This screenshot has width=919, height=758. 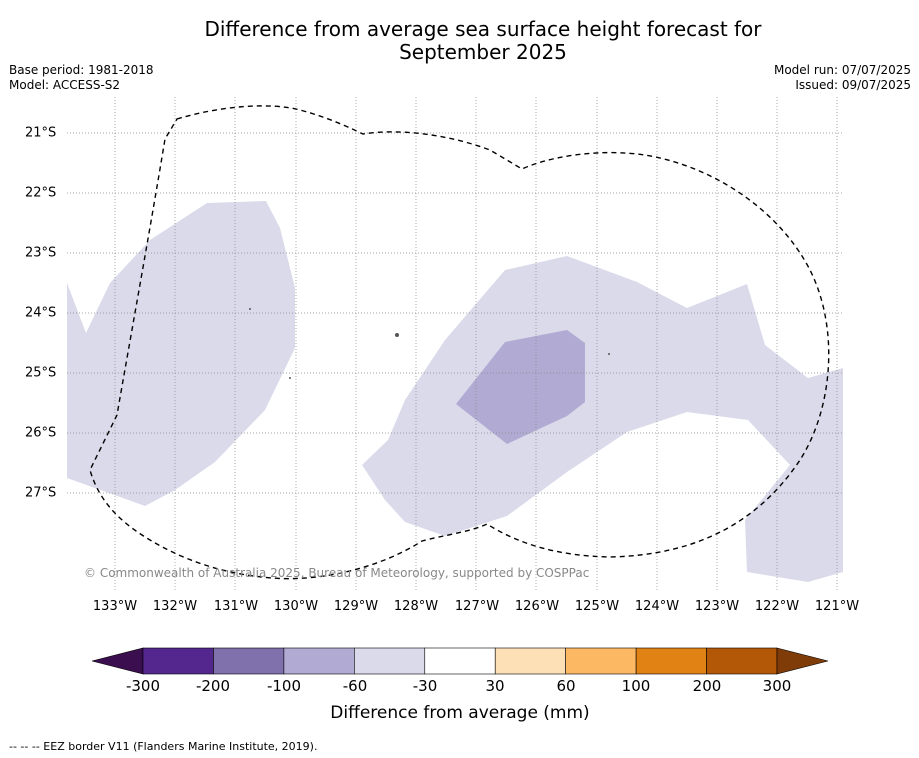 I want to click on colorbar-tick: -100, so click(x=284, y=686).